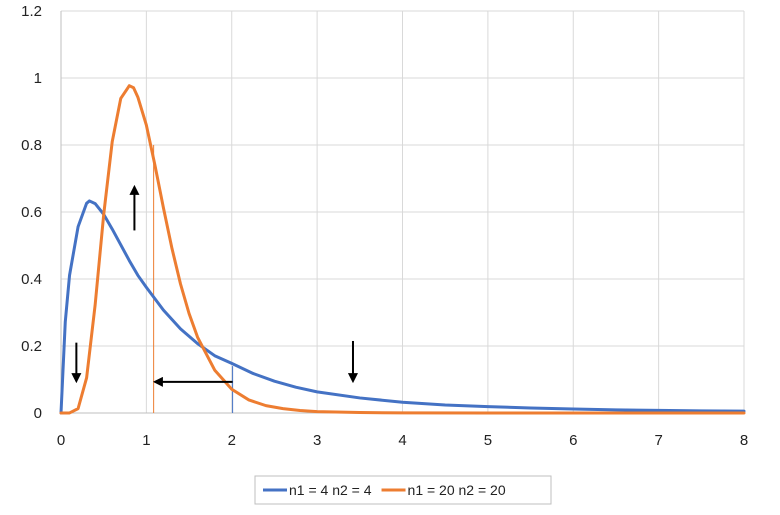 Image resolution: width=780 pixels, height=515 pixels. I want to click on legend-label-1: n1 = 4 n2 = 4, so click(330, 490).